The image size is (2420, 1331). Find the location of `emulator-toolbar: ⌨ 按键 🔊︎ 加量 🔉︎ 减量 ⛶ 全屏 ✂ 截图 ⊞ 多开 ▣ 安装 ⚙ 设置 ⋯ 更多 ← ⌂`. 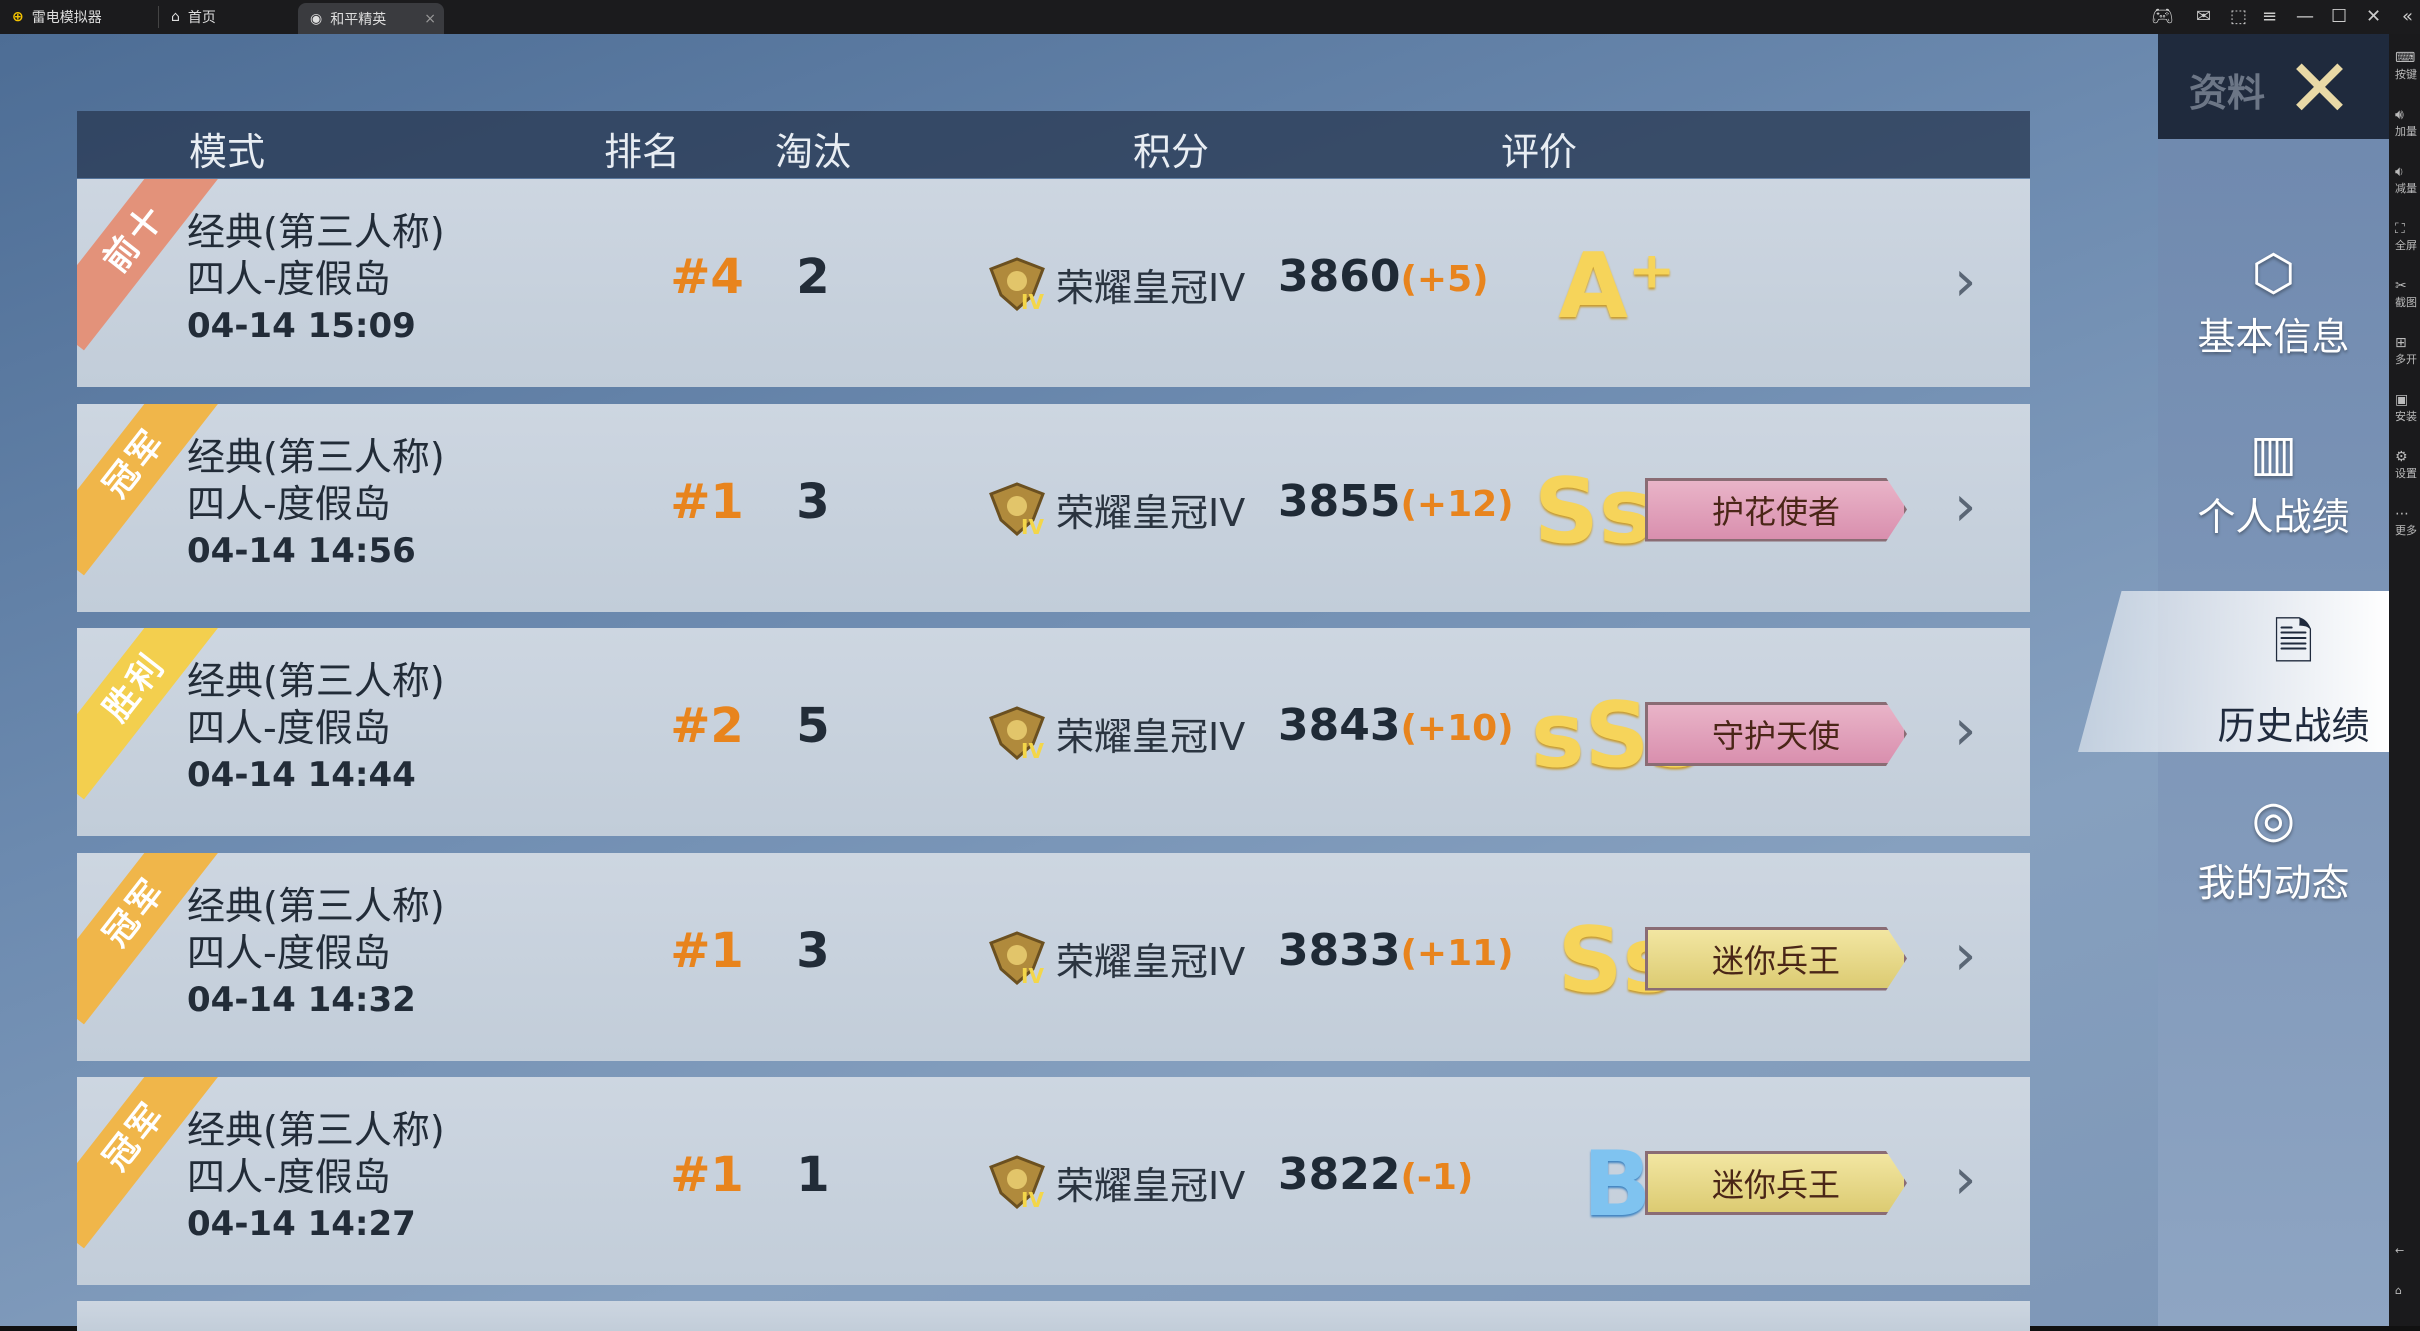

emulator-toolbar: ⌨ 按键 🔊︎ 加量 🔉︎ 减量 ⛶ 全屏 ✂ 截图 ⊞ 多开 ▣ 安装 ⚙ 设置 ⋯ 更多 ← ⌂ is located at coordinates (2404, 680).